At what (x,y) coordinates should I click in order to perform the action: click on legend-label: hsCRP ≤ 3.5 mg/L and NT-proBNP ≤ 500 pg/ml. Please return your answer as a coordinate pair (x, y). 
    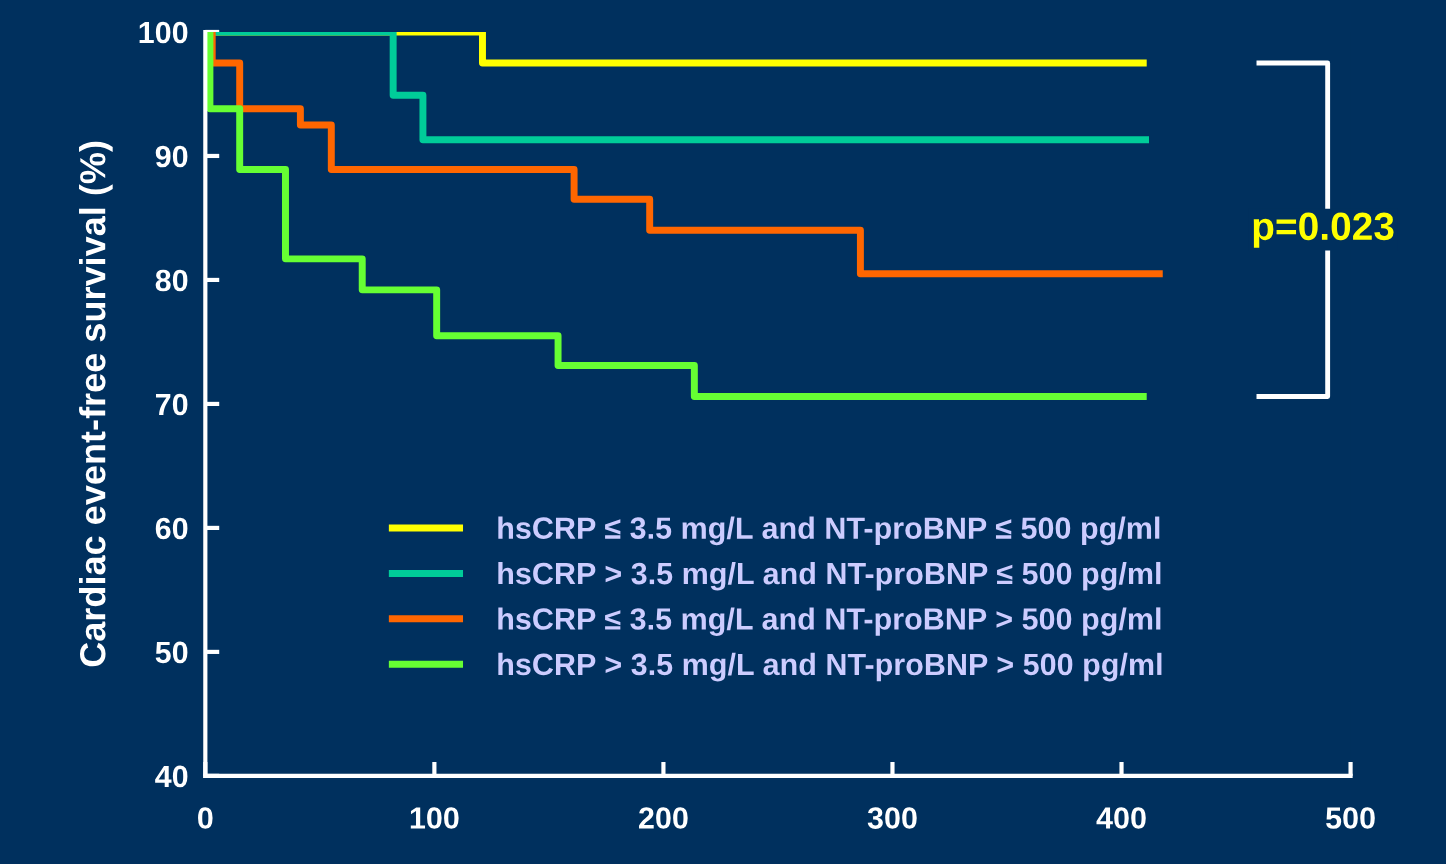
    Looking at the image, I should click on (829, 531).